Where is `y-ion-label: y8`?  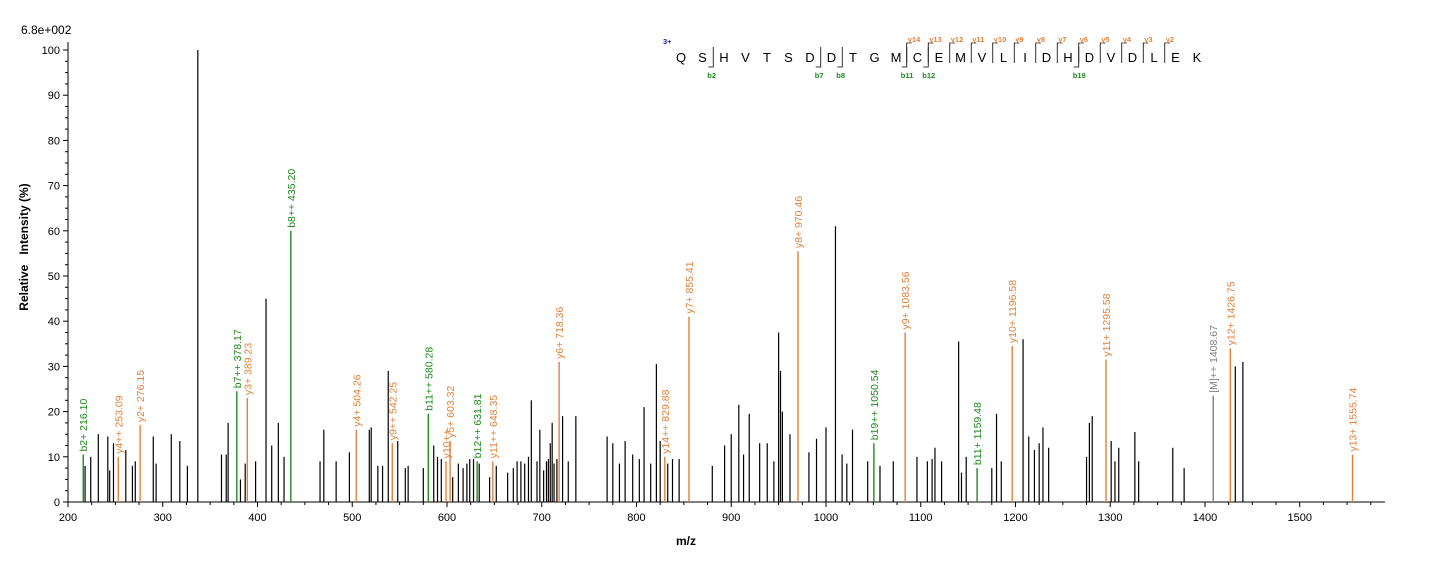 y-ion-label: y8 is located at coordinates (1041, 39).